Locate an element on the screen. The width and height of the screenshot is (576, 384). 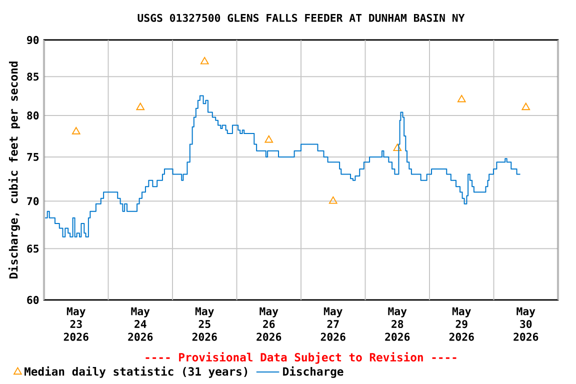
y-tick-label: 75 is located at coordinates (33, 156).